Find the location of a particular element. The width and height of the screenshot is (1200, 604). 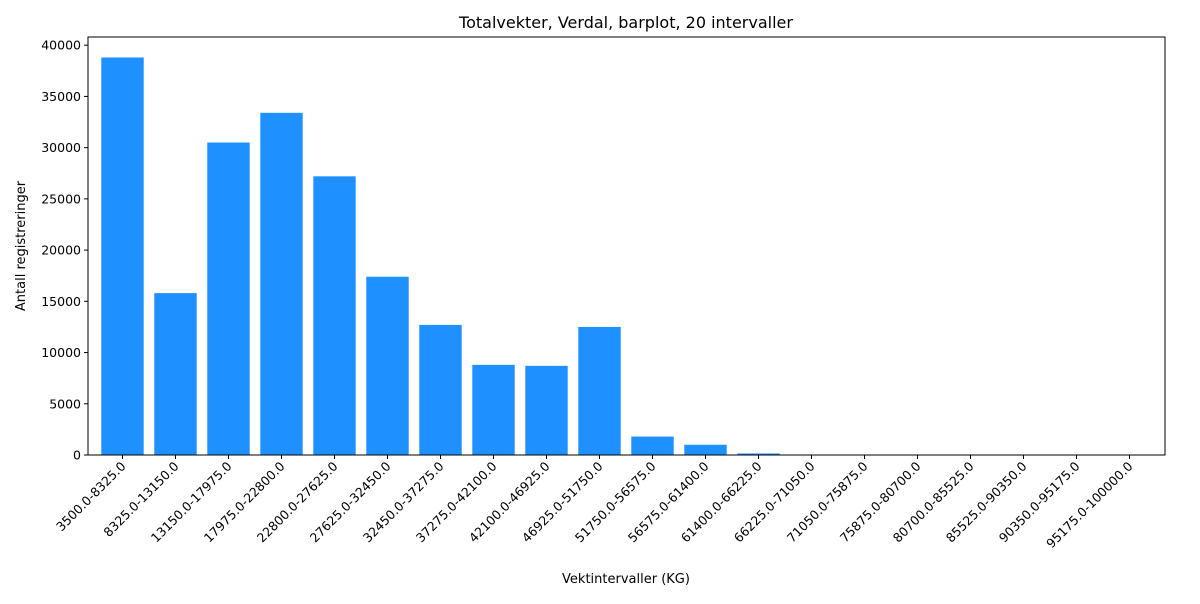

x-axis-label: Vektintervaller (KG) is located at coordinates (626, 579).